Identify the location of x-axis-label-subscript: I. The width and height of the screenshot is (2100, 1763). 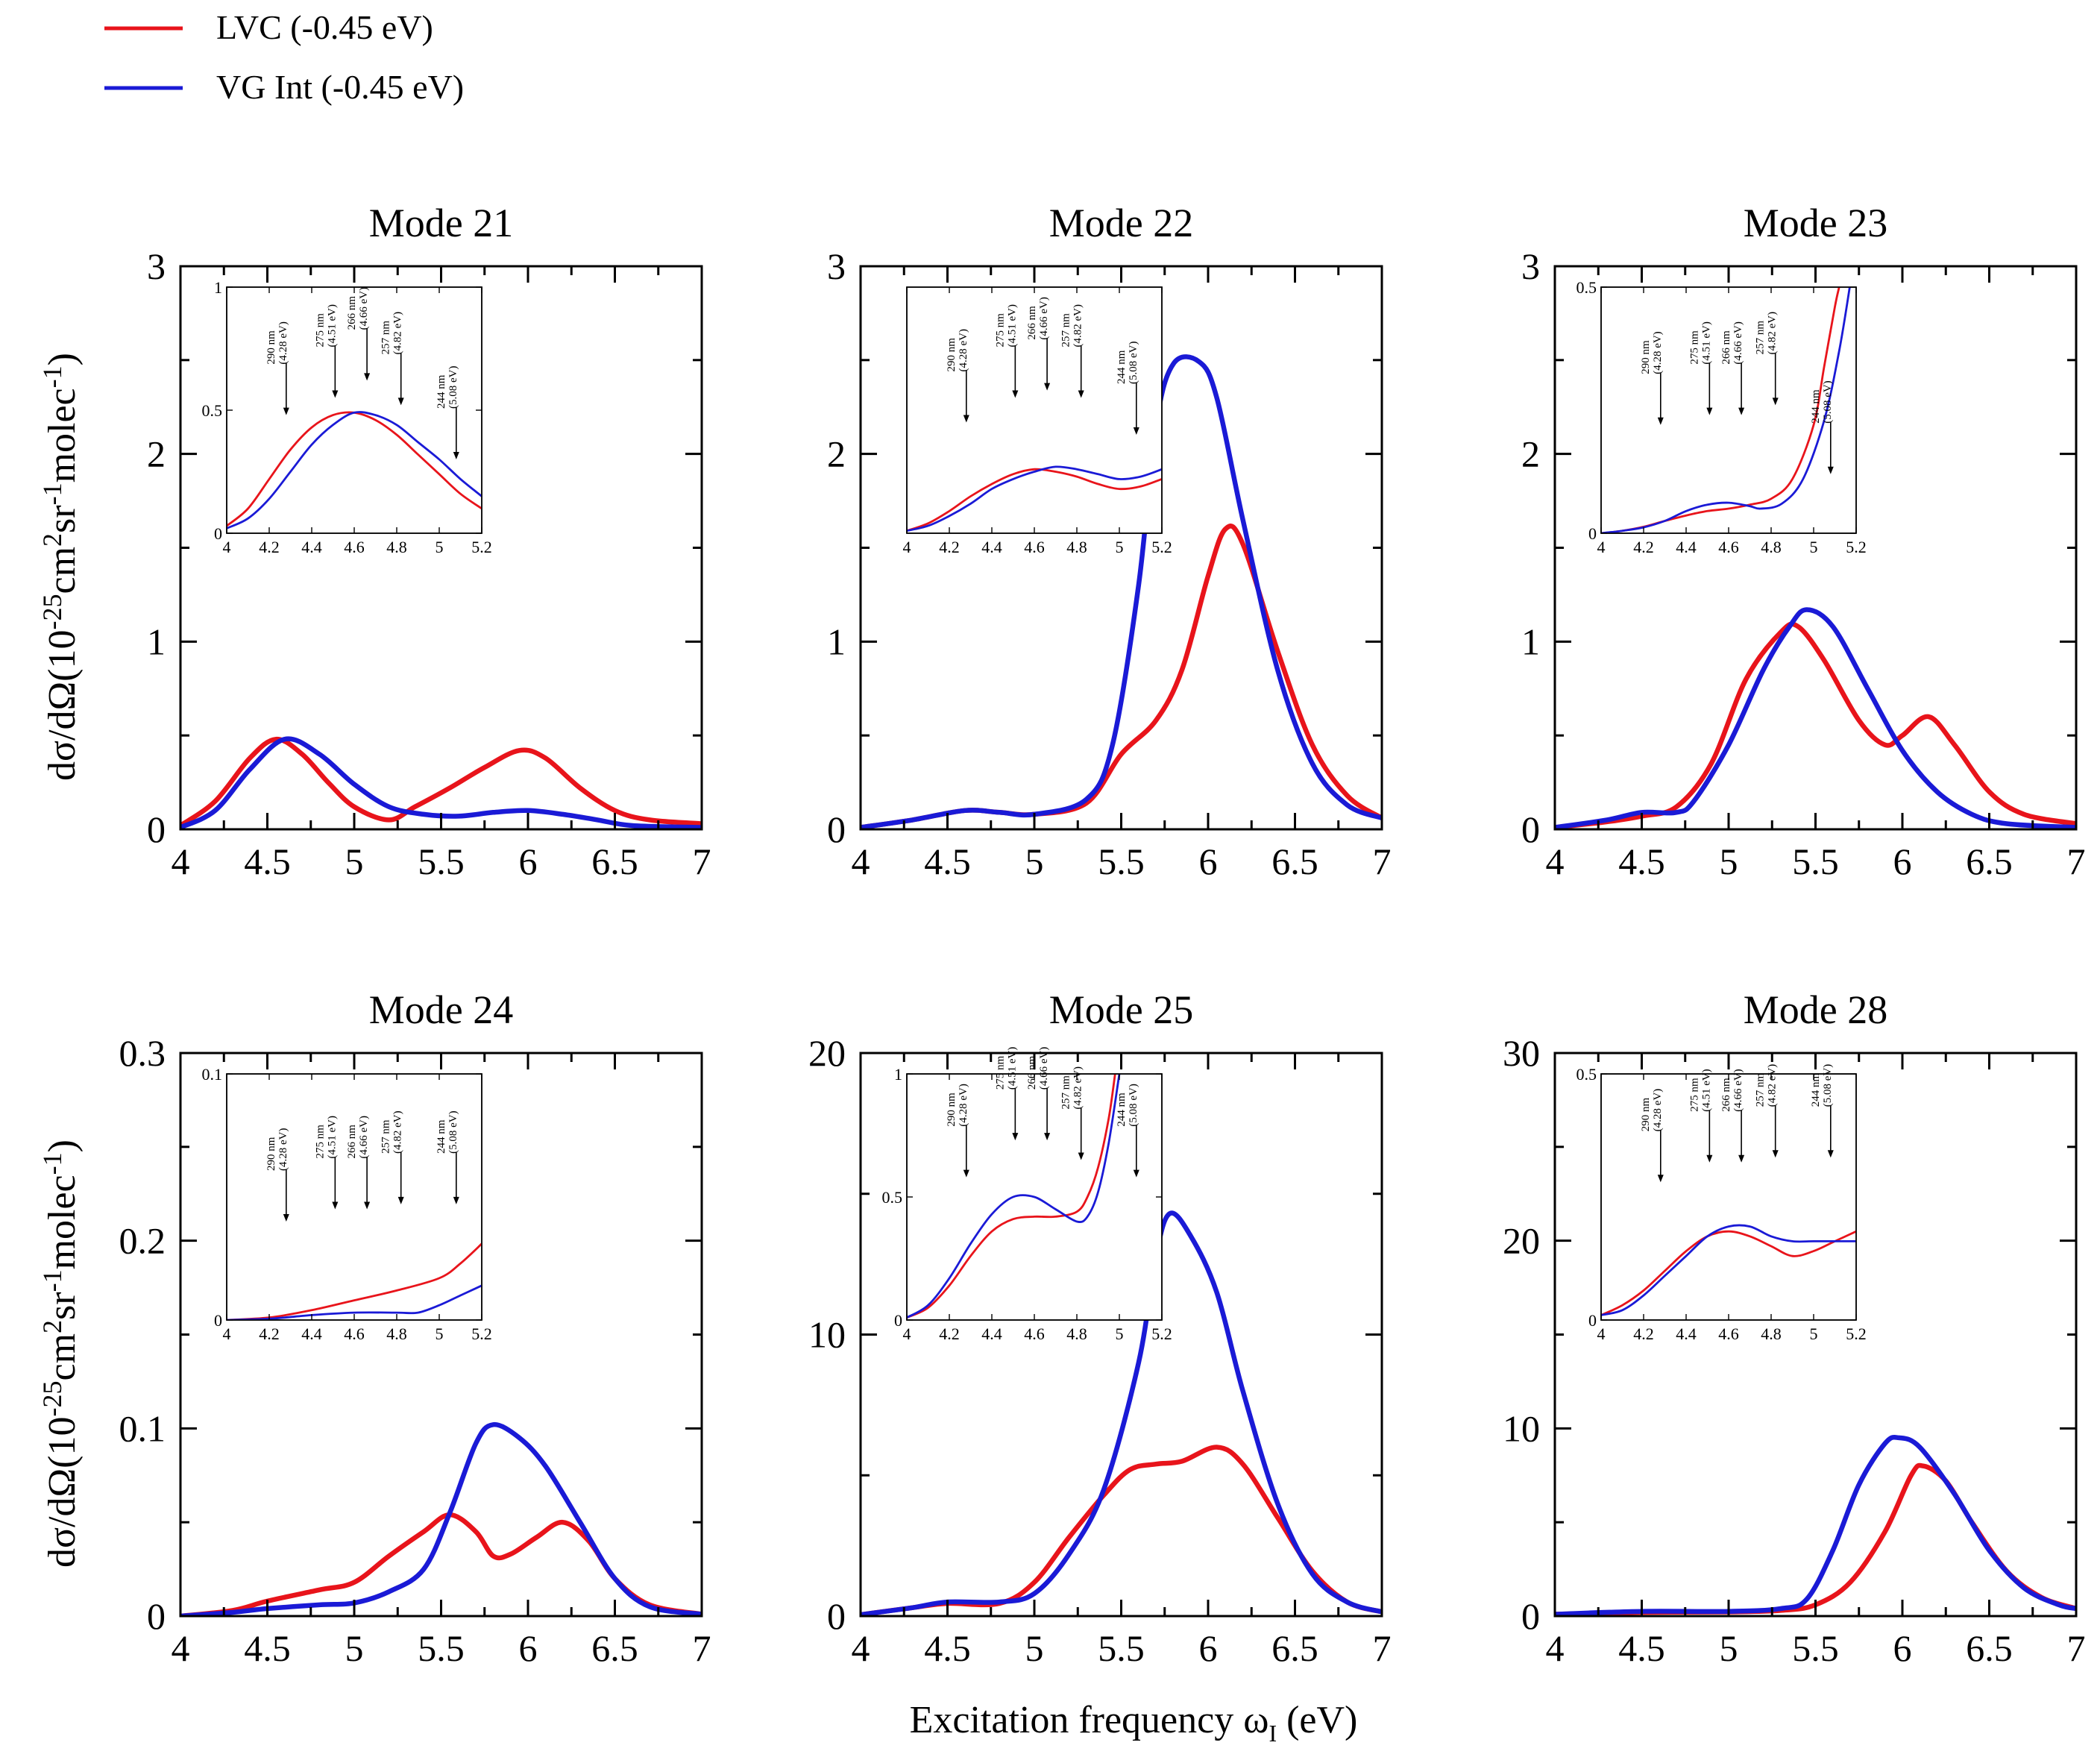
(1273, 1733).